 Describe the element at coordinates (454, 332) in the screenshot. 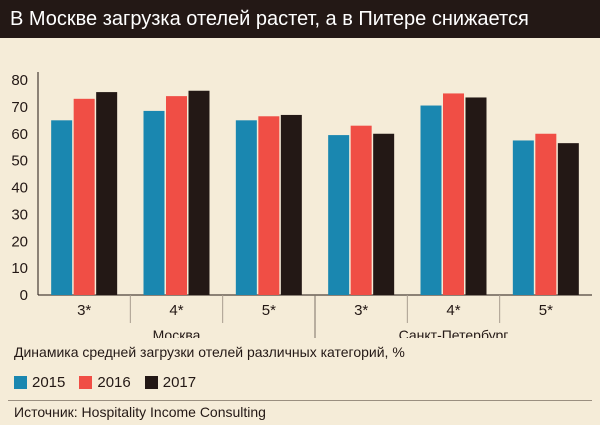

I see `group-label: Санкт-Петербург` at that location.